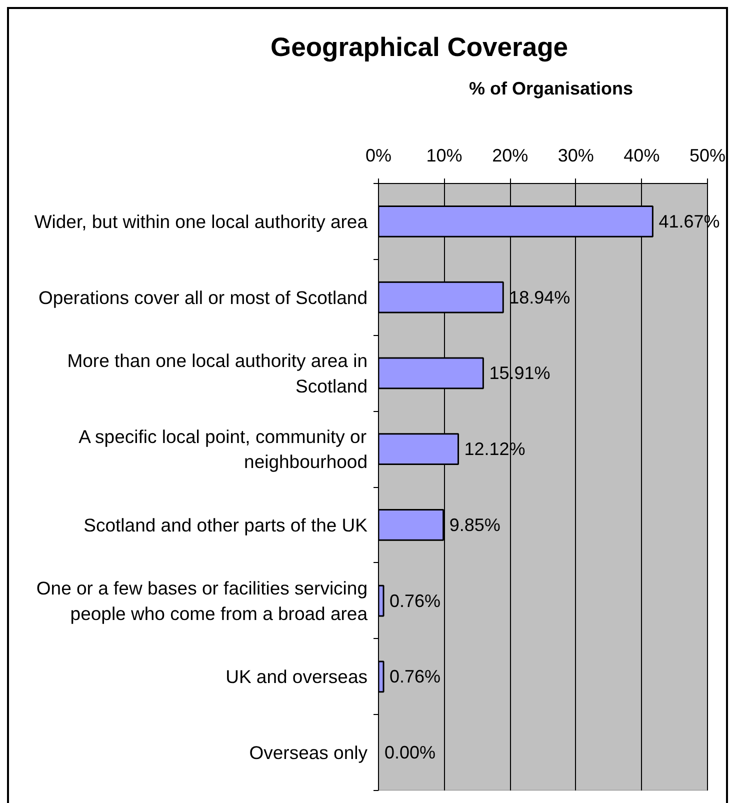 Image resolution: width=735 pixels, height=803 pixels. Describe the element at coordinates (308, 753) in the screenshot. I see `y-tick-label: Overseas only` at that location.